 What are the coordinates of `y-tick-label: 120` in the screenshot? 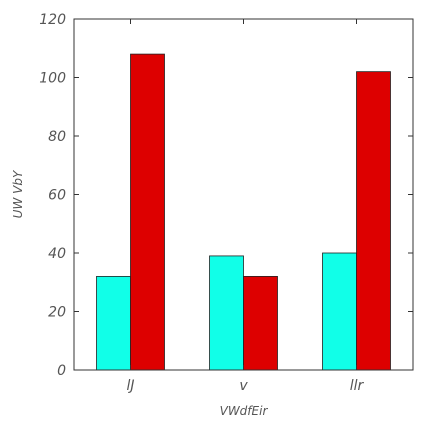 It's located at (52, 20).